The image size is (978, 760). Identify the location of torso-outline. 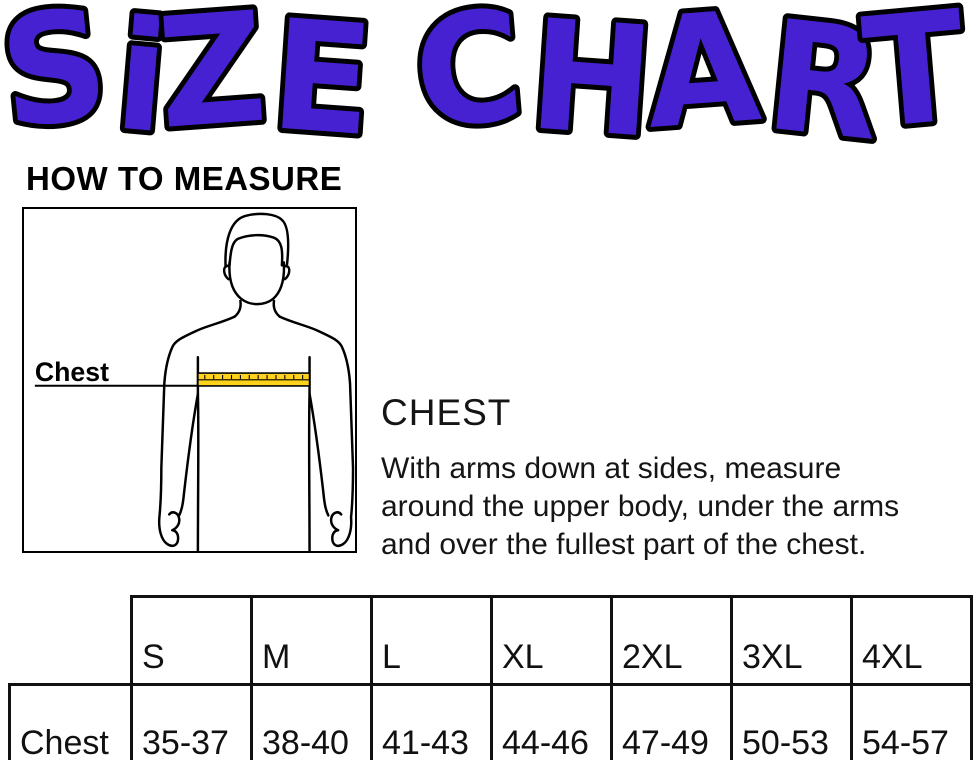
(256, 381).